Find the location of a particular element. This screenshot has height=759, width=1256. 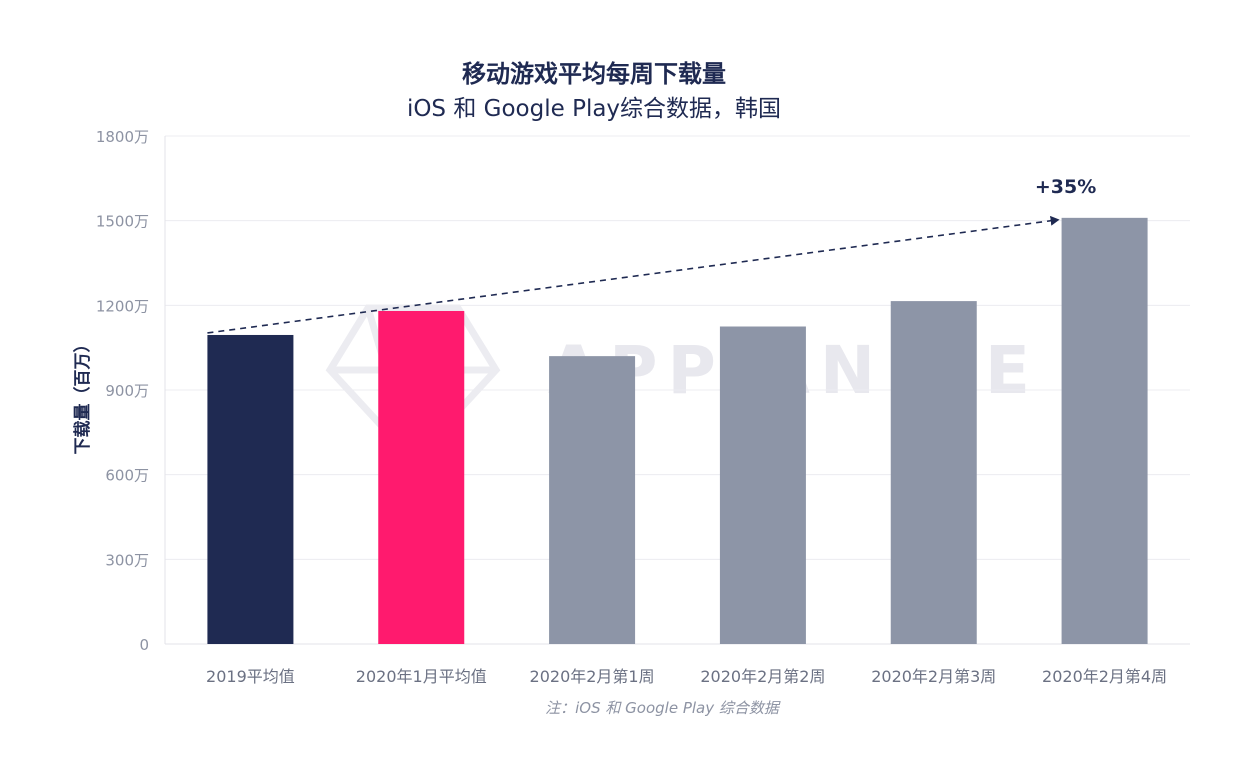

source-note: 注：iOS 和 Google Play 综合数据 is located at coordinates (663, 708).